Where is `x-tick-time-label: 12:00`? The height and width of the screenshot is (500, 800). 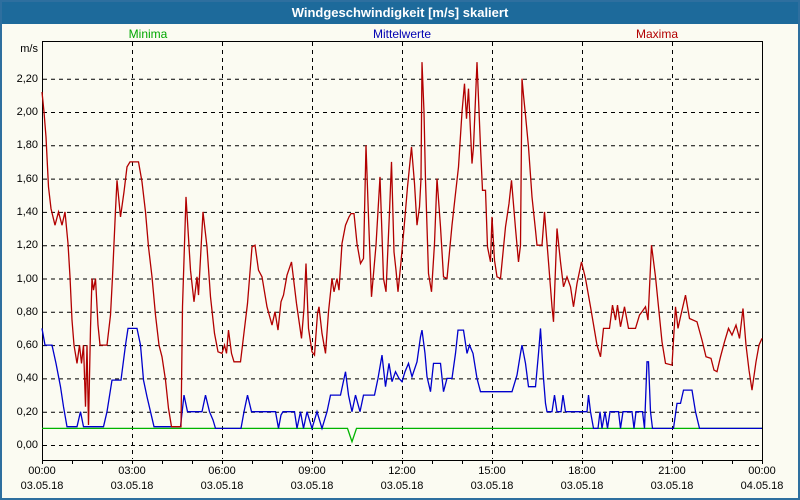 x-tick-time-label: 12:00 is located at coordinates (402, 471).